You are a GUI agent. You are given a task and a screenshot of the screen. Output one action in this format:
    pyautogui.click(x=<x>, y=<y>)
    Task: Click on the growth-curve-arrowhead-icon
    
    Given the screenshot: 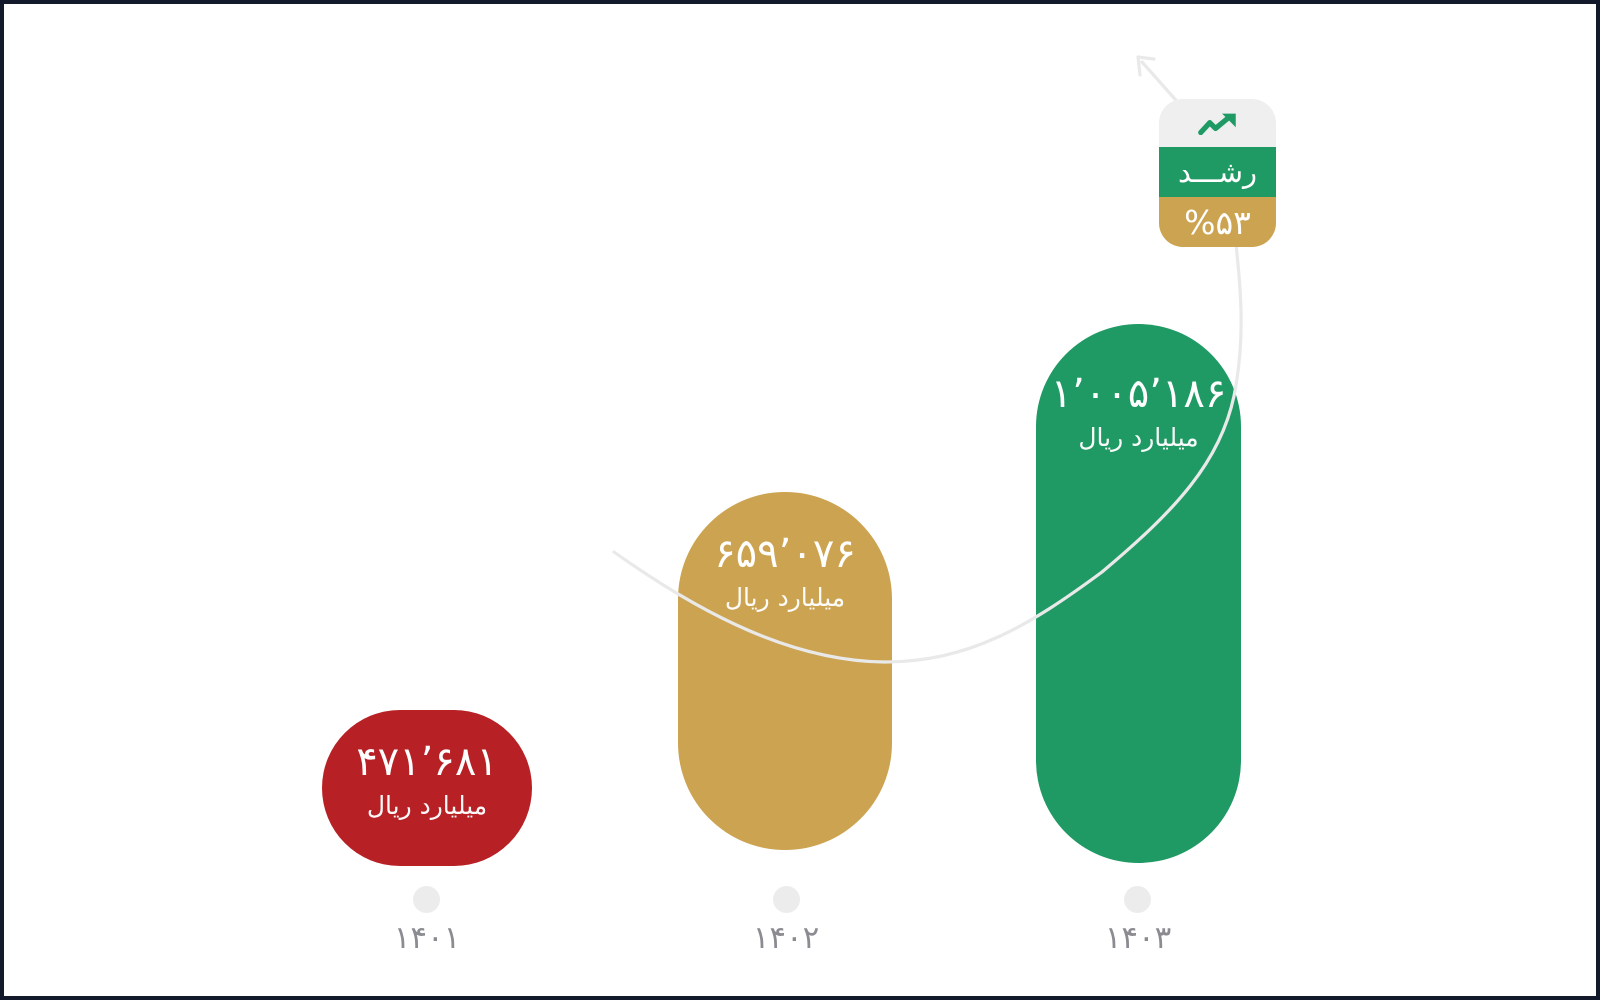 What is the action you would take?
    pyautogui.click(x=1146, y=66)
    